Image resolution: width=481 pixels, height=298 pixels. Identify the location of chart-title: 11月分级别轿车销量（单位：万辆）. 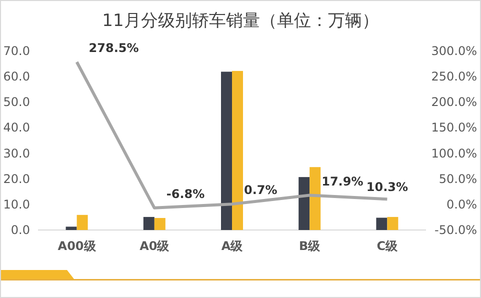
(240, 21).